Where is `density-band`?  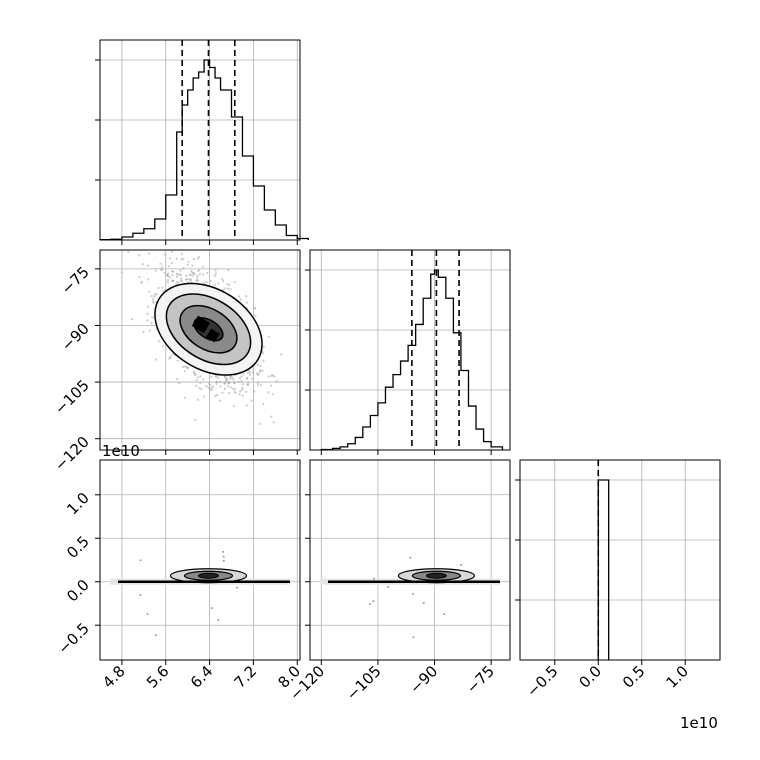
density-band is located at coordinates (410, 597).